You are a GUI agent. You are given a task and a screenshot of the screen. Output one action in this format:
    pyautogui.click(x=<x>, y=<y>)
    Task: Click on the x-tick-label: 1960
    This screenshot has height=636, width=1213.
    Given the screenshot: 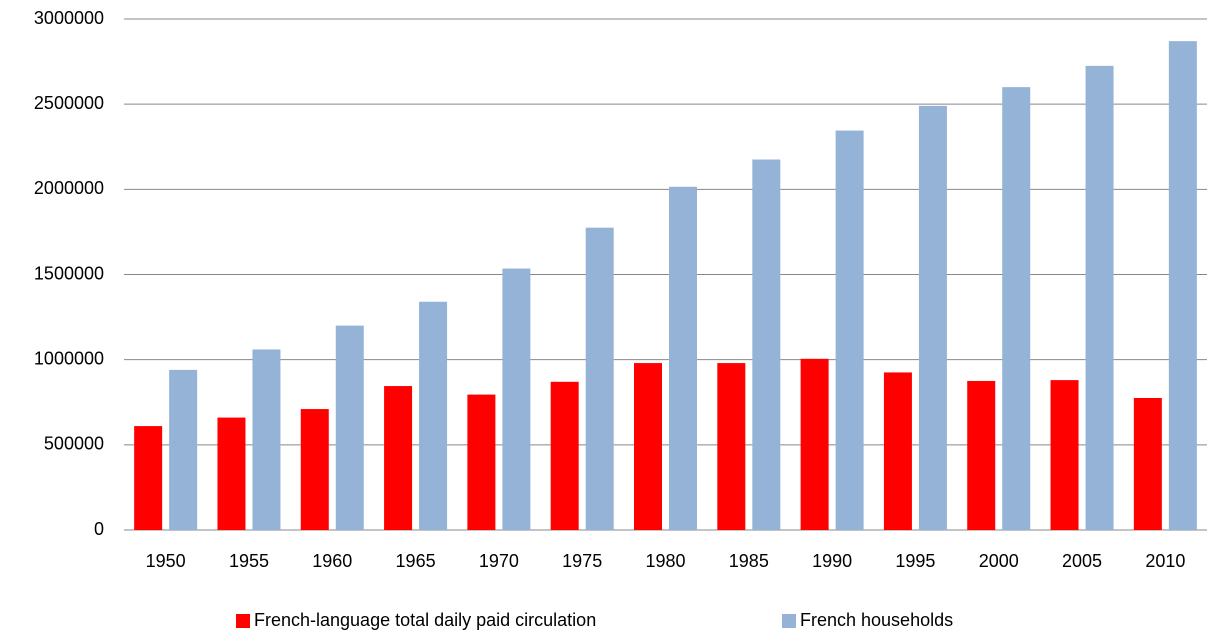 What is the action you would take?
    pyautogui.click(x=332, y=561)
    